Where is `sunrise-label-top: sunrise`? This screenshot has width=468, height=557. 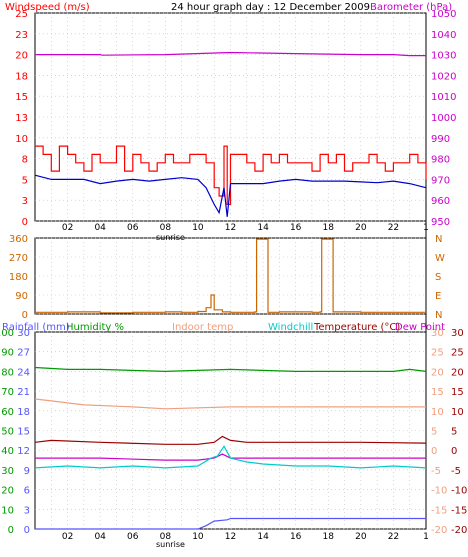
sunrise-label-top: sunrise is located at coordinates (170, 237).